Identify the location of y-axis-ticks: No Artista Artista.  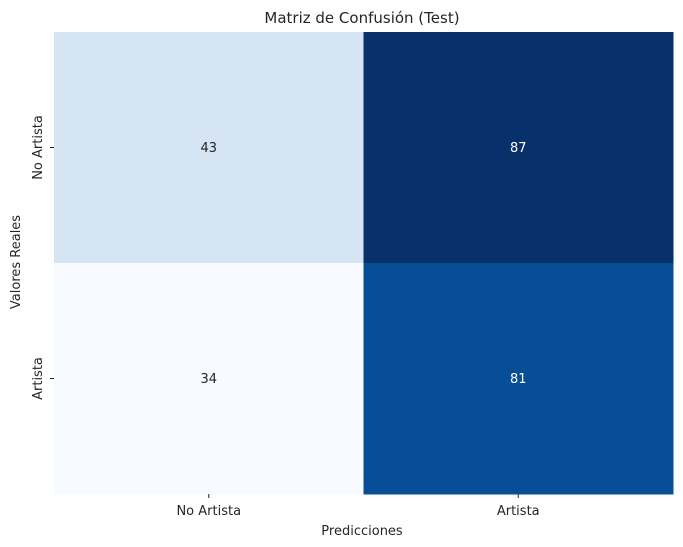
(42, 257).